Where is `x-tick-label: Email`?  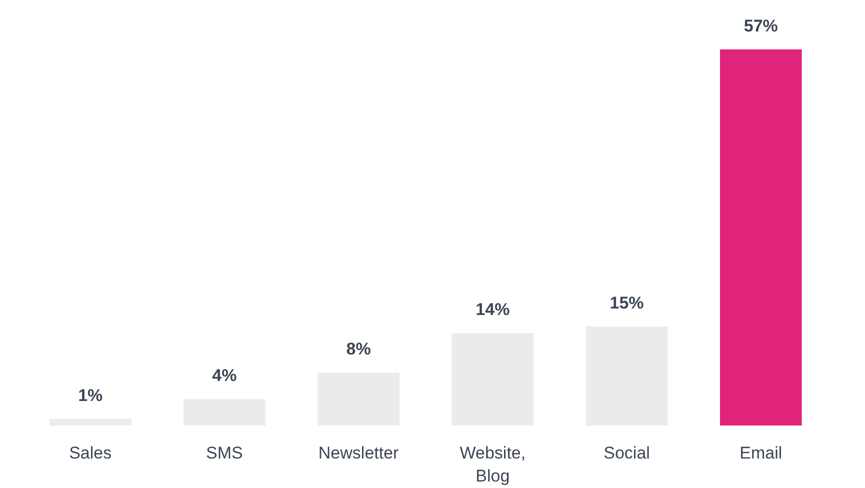 x-tick-label: Email is located at coordinates (761, 453).